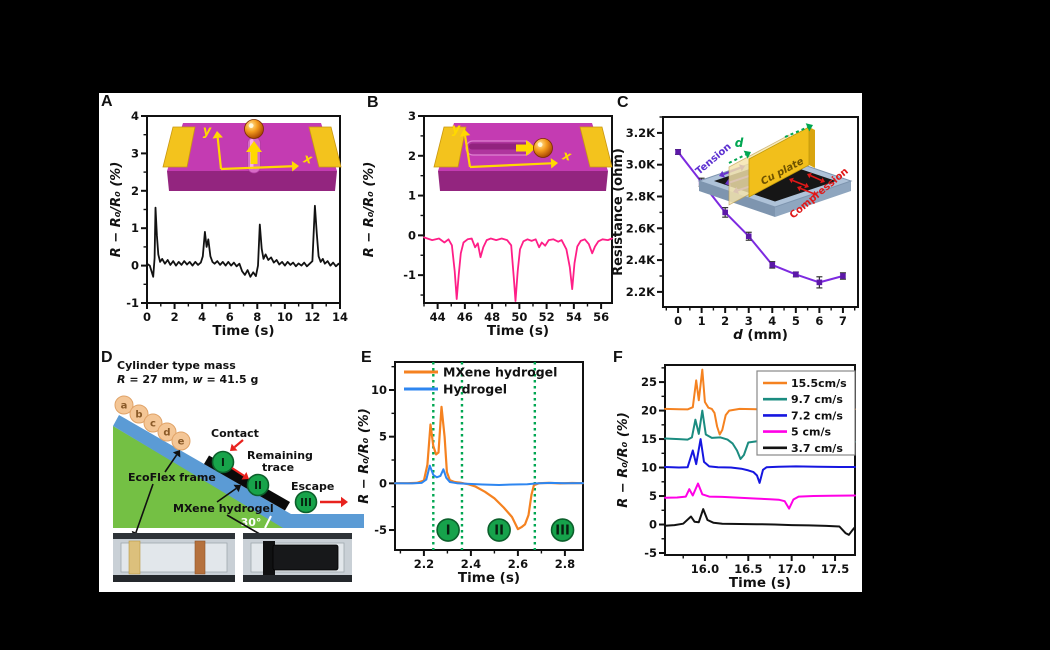 Image resolution: width=1050 pixels, height=650 pixels. Describe the element at coordinates (518, 269) in the screenshot. I see `series-rolling-response` at that location.